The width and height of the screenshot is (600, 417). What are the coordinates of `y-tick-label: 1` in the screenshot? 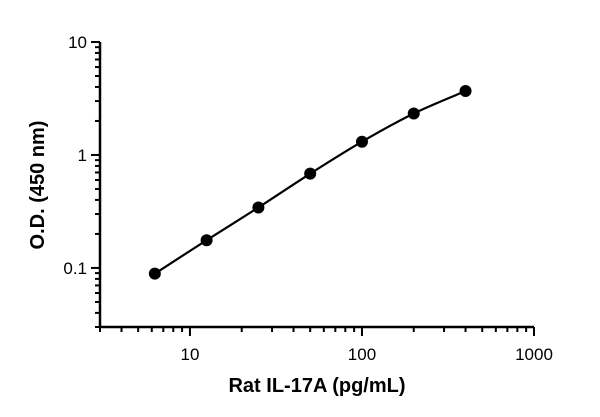 It's located at (82, 155).